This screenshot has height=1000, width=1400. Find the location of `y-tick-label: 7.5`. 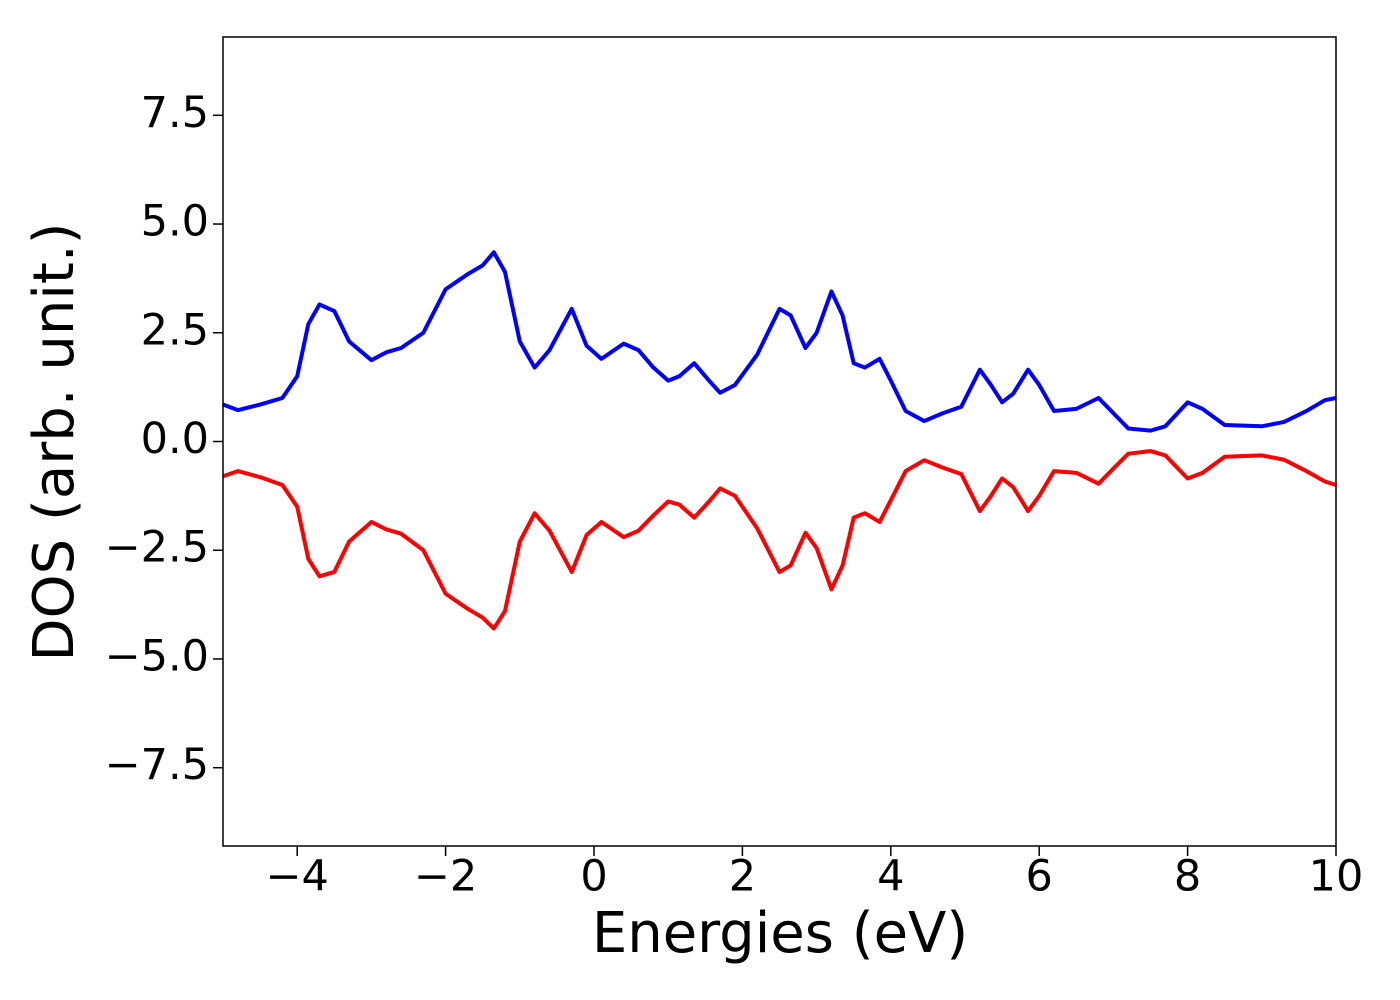

y-tick-label: 7.5 is located at coordinates (175, 113).